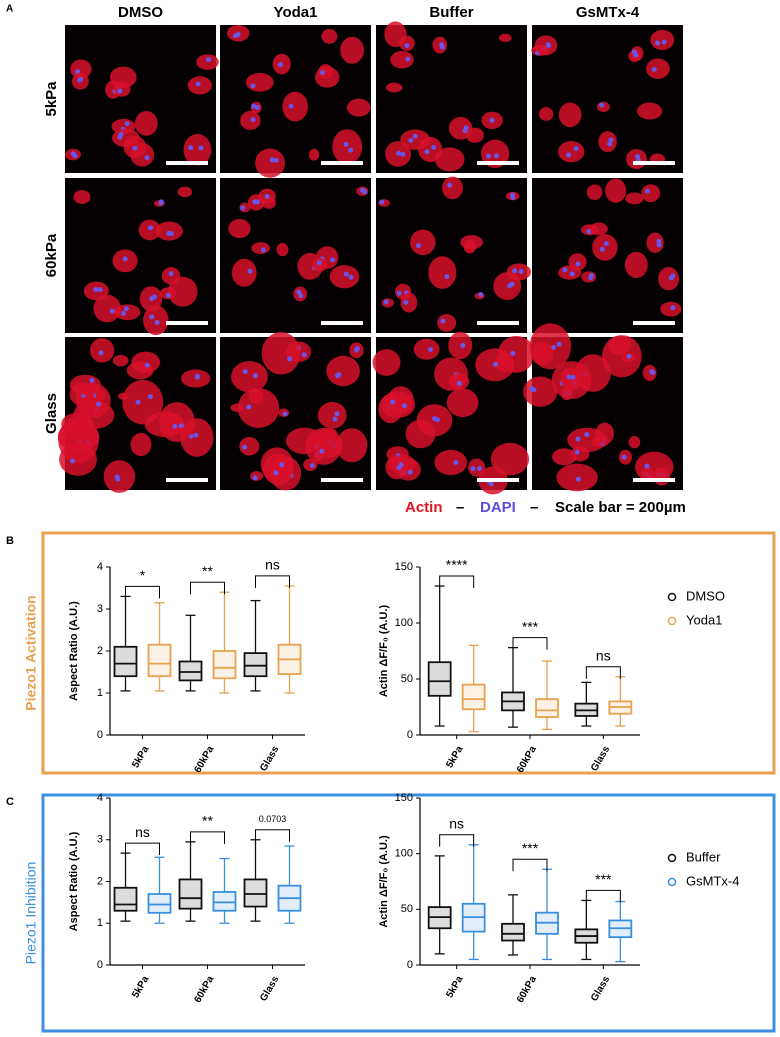 Image resolution: width=780 pixels, height=1037 pixels. I want to click on significance-label: 0.0703, so click(273, 819).